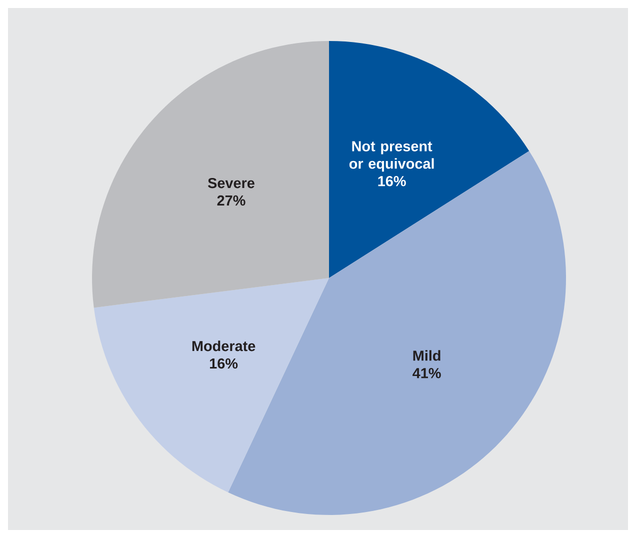  What do you see at coordinates (231, 183) in the screenshot?
I see `slice-label: Severe` at bounding box center [231, 183].